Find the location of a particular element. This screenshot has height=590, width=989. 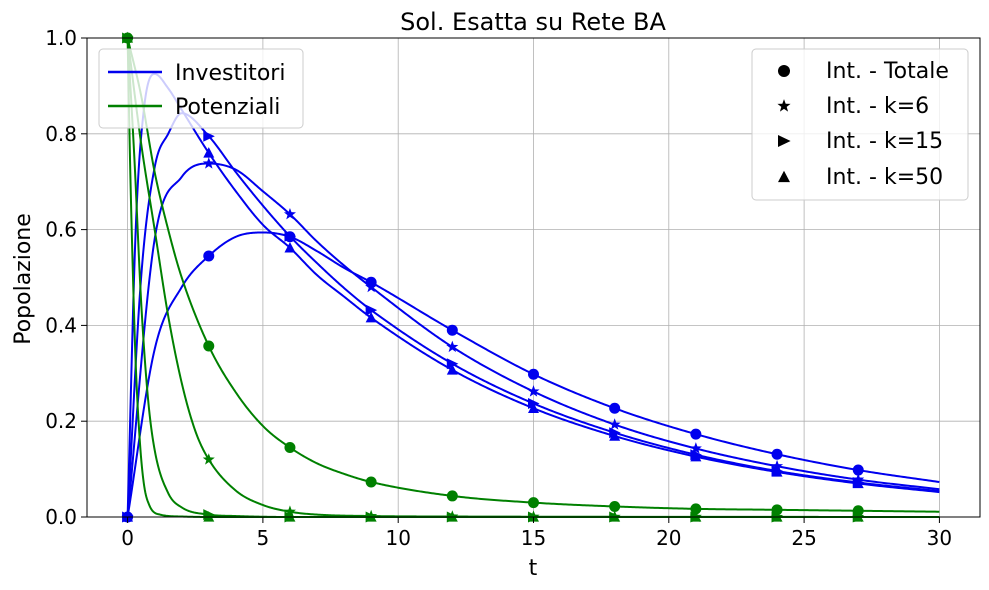

legend-left-box is located at coordinates (201, 88).